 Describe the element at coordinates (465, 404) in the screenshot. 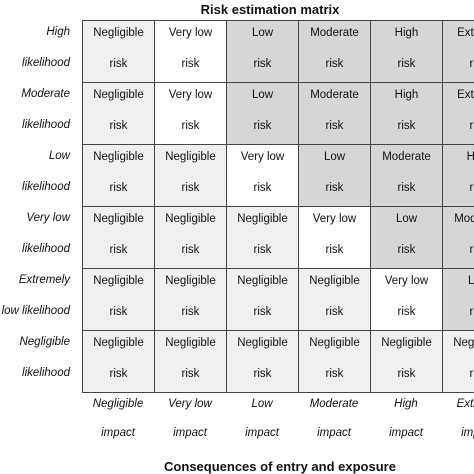

I see `column-label: Extreme` at that location.